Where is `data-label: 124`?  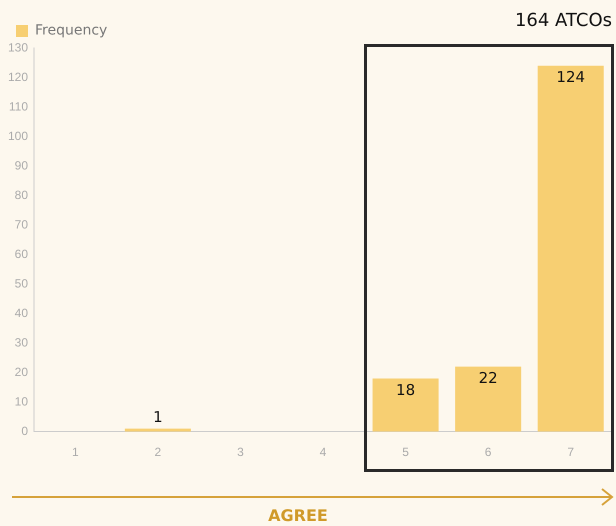
data-label: 124 is located at coordinates (571, 77).